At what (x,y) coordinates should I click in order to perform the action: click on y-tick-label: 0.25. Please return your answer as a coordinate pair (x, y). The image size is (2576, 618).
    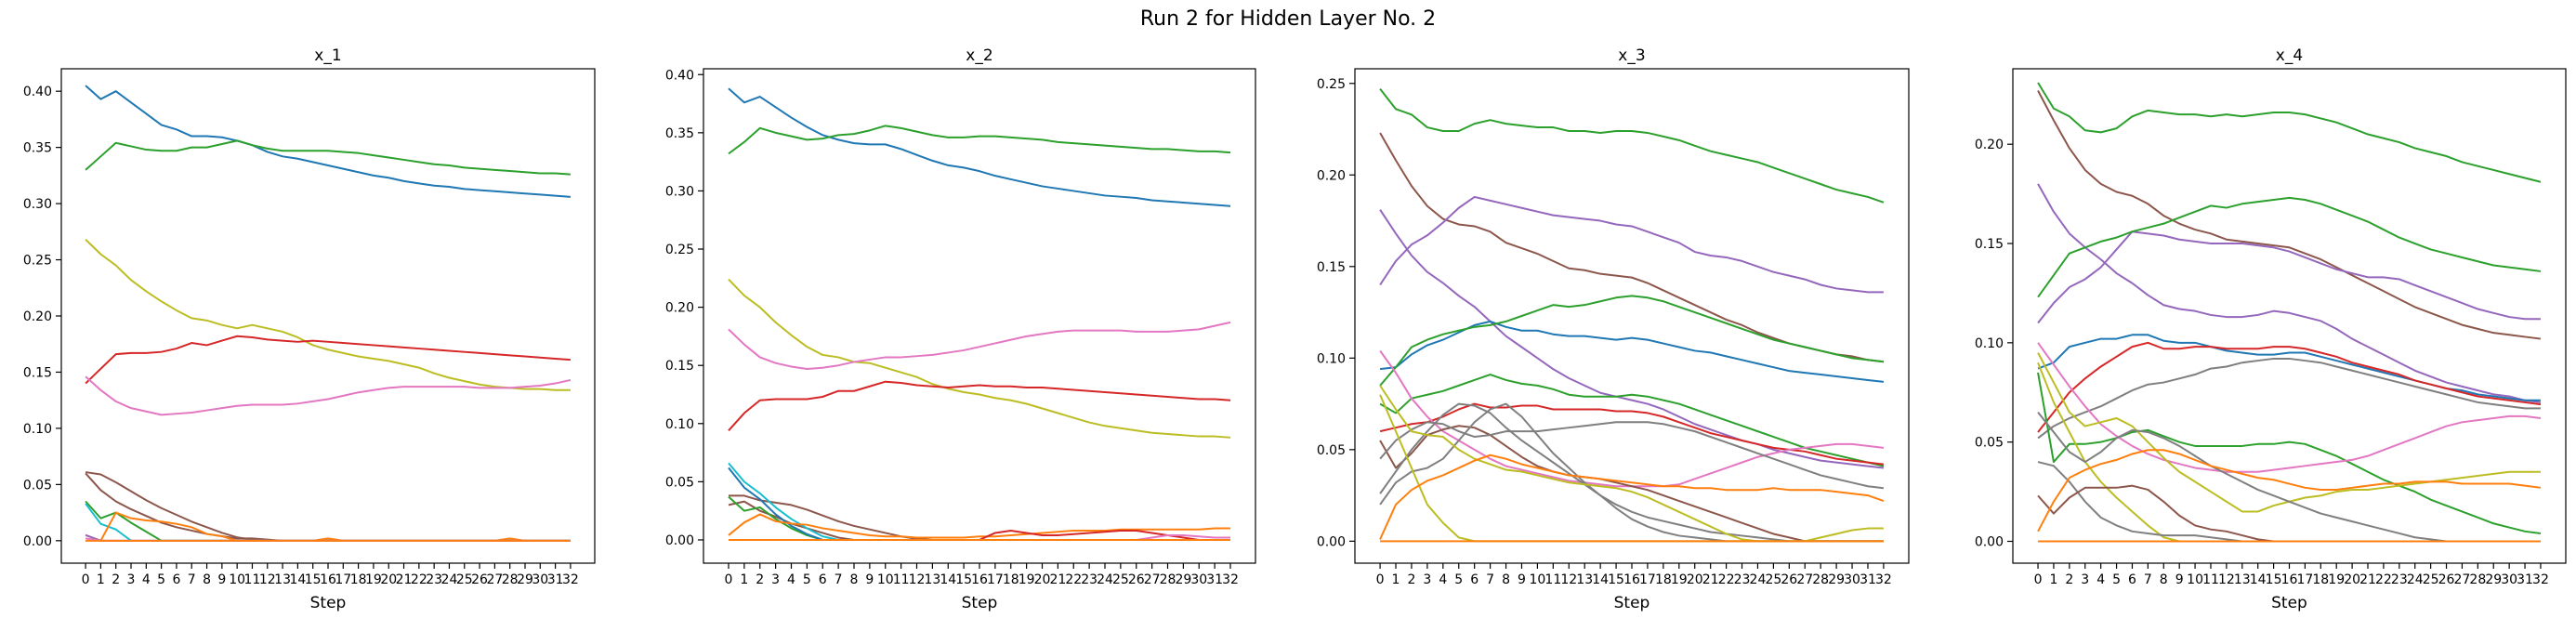
    Looking at the image, I should click on (679, 250).